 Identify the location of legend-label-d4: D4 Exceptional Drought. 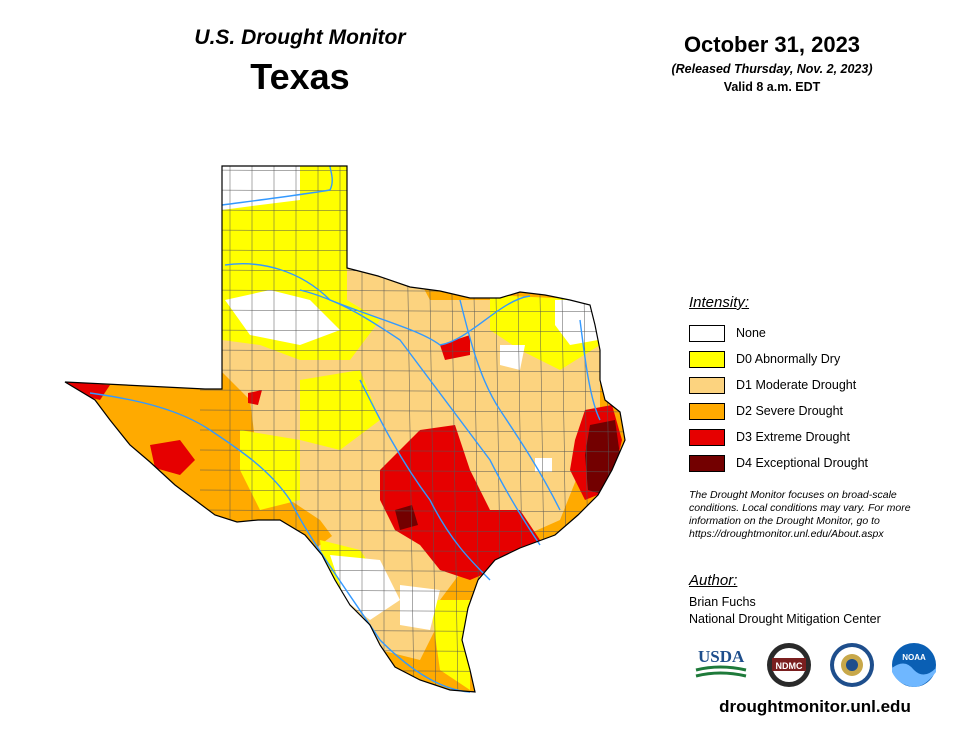
(802, 463).